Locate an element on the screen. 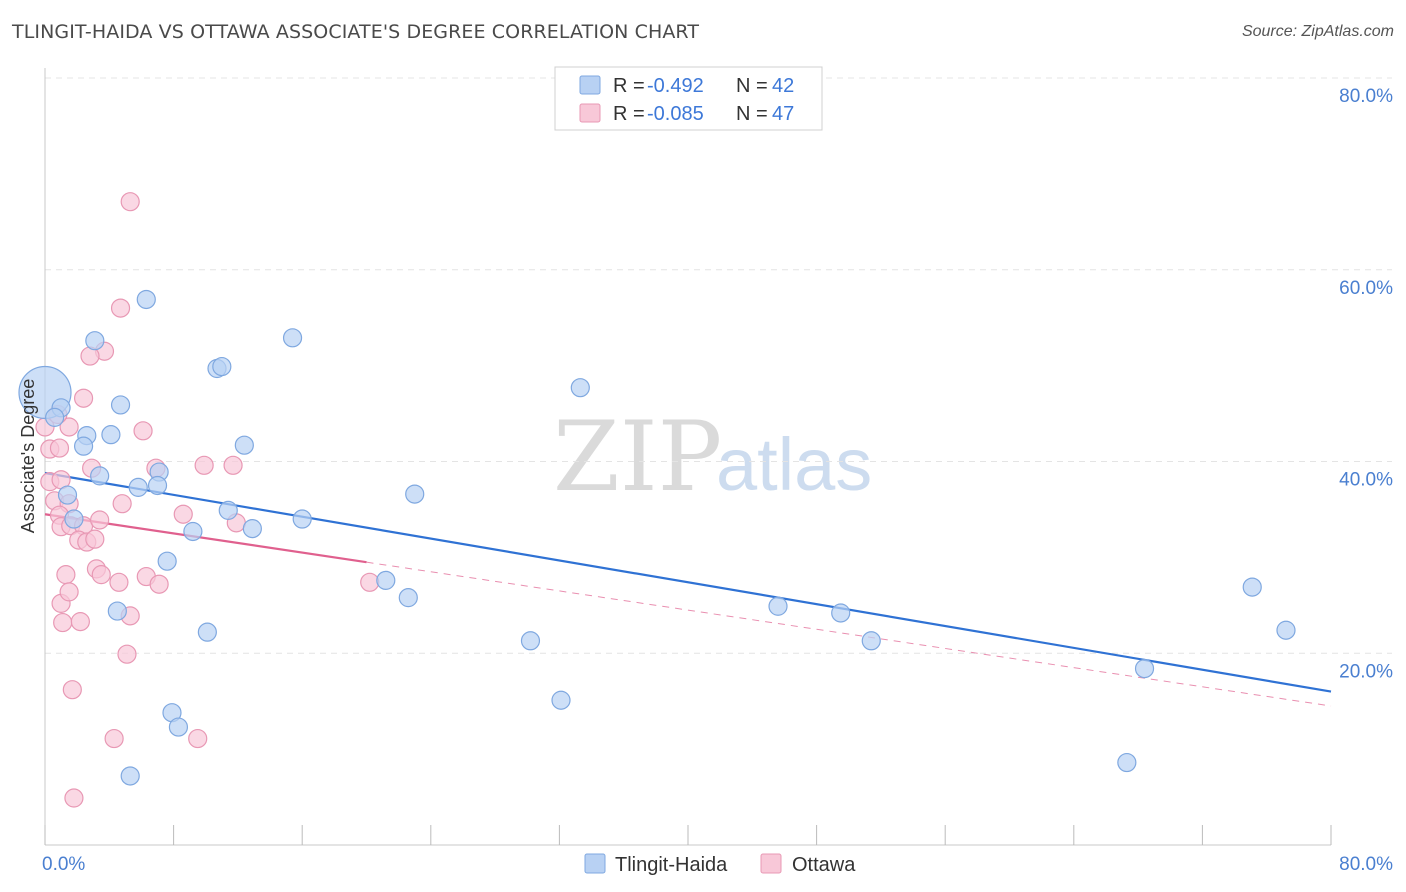 Image resolution: width=1406 pixels, height=892 pixels. legend-swatch-tlingit-haida is located at coordinates (590, 85).